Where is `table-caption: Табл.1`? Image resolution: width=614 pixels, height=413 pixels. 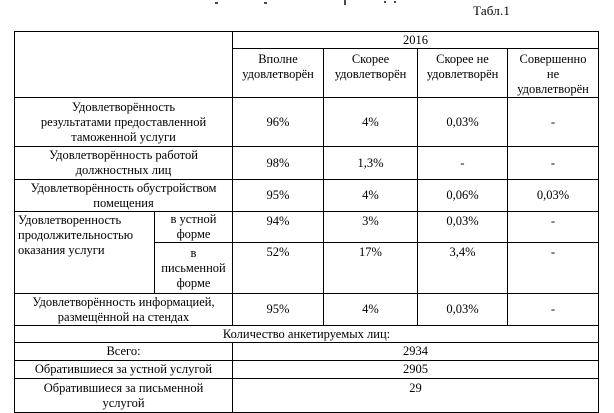 table-caption: Табл.1 is located at coordinates (492, 10).